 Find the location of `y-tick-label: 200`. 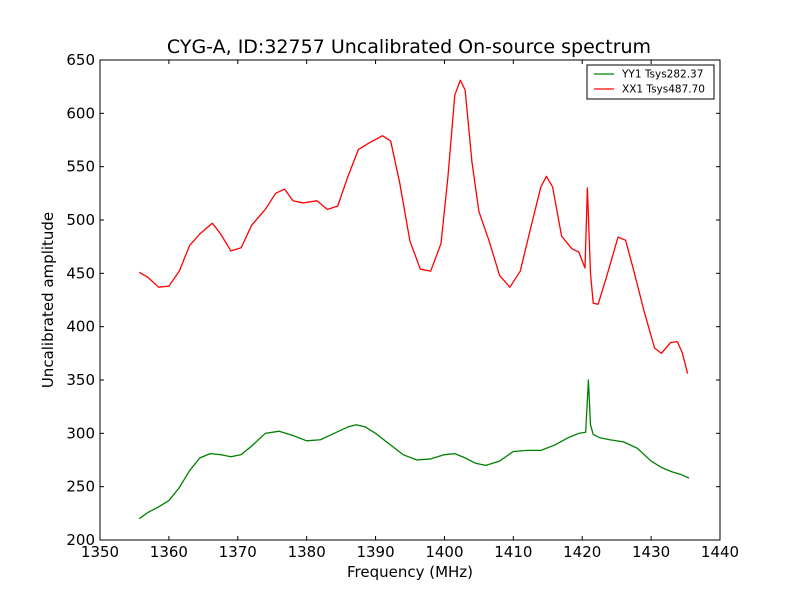

y-tick-label: 200 is located at coordinates (80, 540).